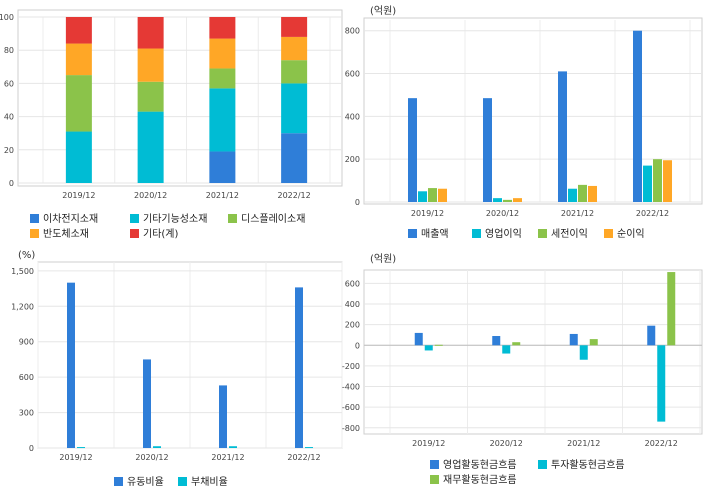 This screenshot has height=496, width=720. Describe the element at coordinates (652, 213) in the screenshot. I see `chart-2-xtick-label: 2022/12` at that location.